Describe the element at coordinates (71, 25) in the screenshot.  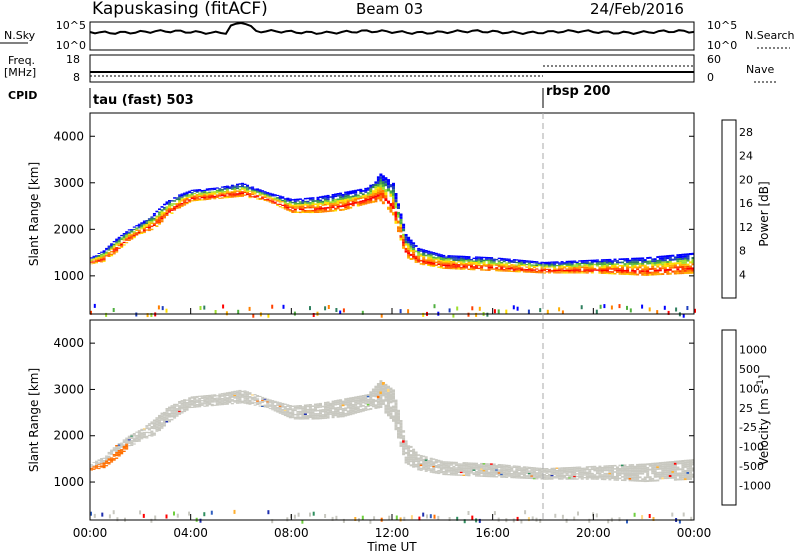
I see `nsky-tick-high: 10^5` at that location.